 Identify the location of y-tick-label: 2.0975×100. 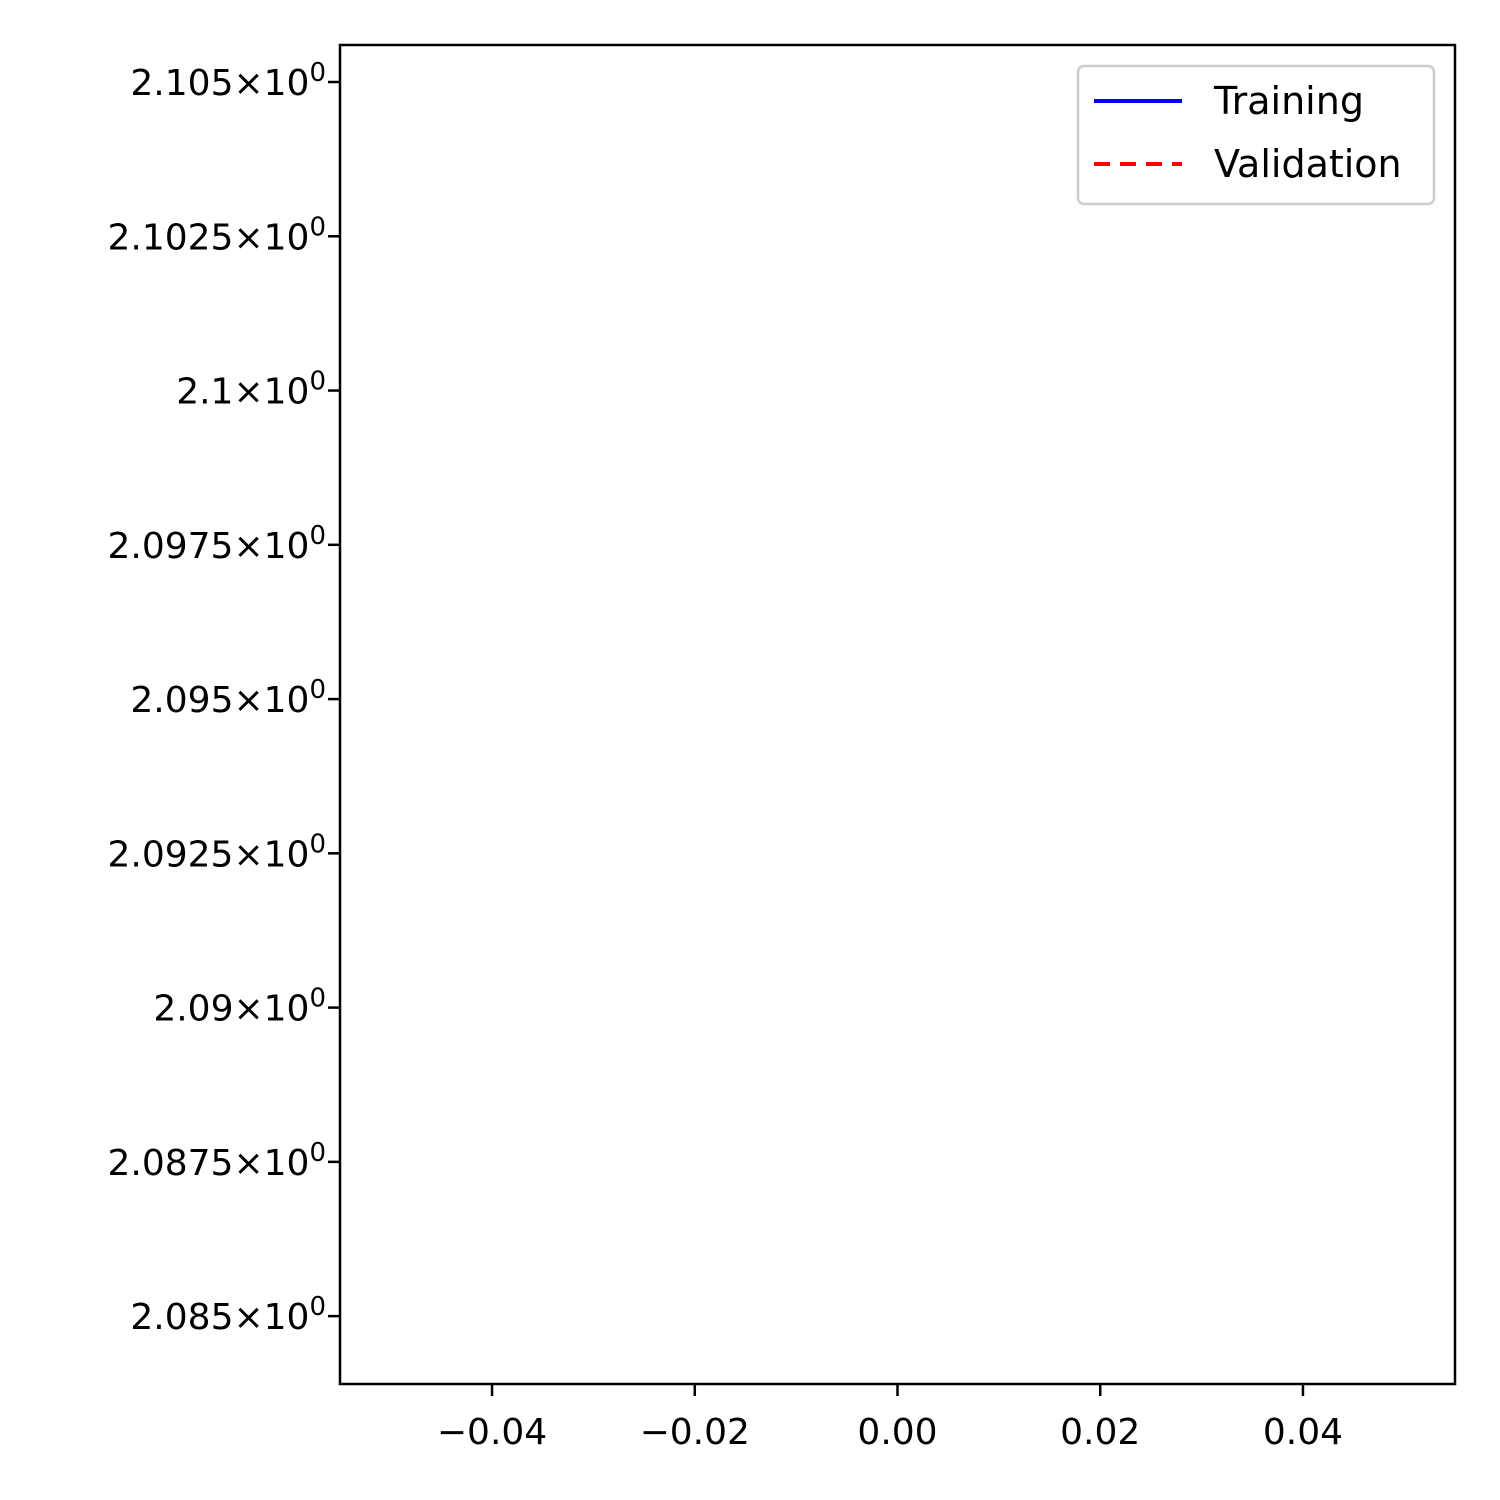
(217, 544).